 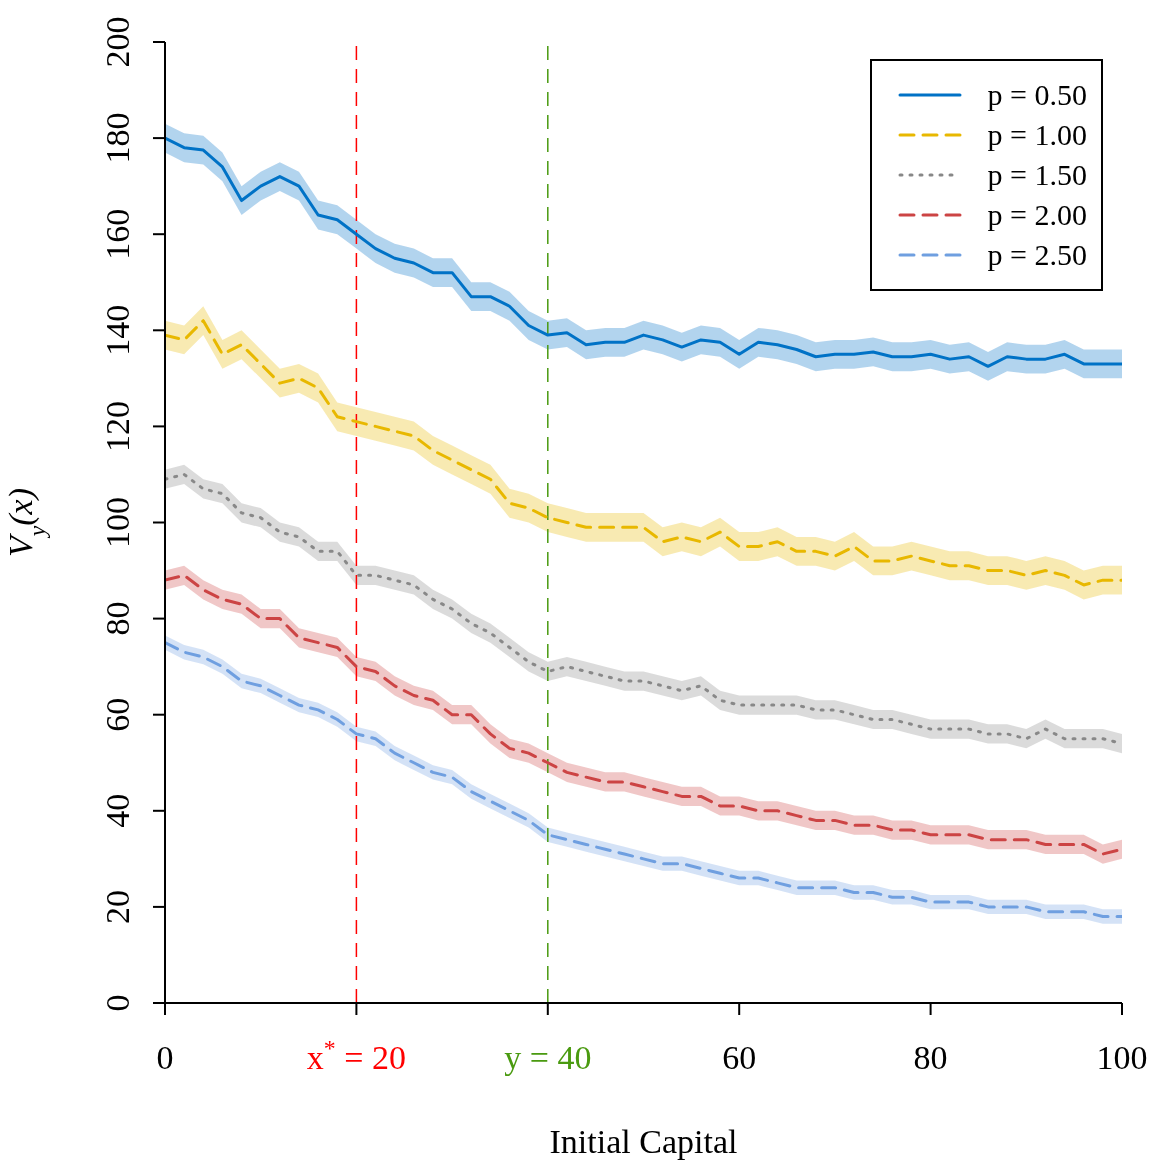 What do you see at coordinates (117, 714) in the screenshot?
I see `y-tick-label: 60` at bounding box center [117, 714].